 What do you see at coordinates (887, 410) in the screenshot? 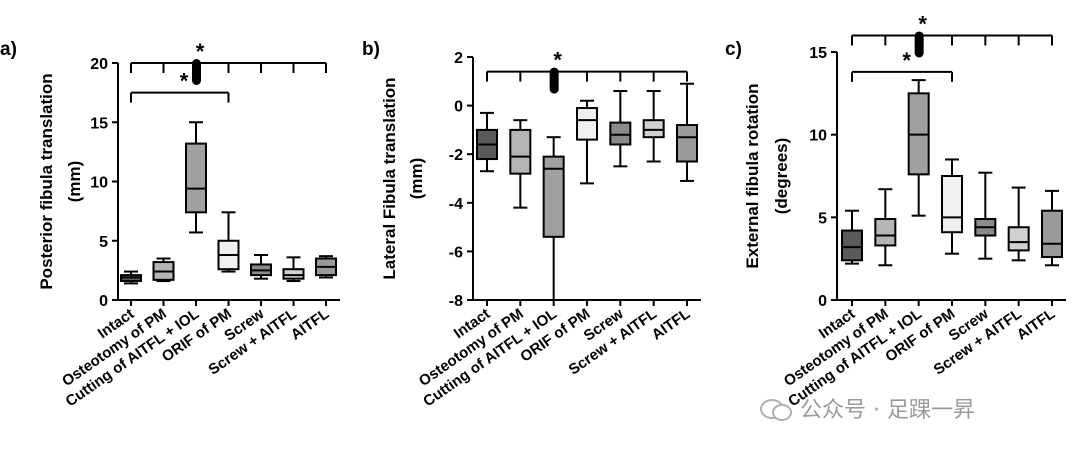
I see `watermark-text: 公众号 · 足踝一昇` at bounding box center [887, 410].